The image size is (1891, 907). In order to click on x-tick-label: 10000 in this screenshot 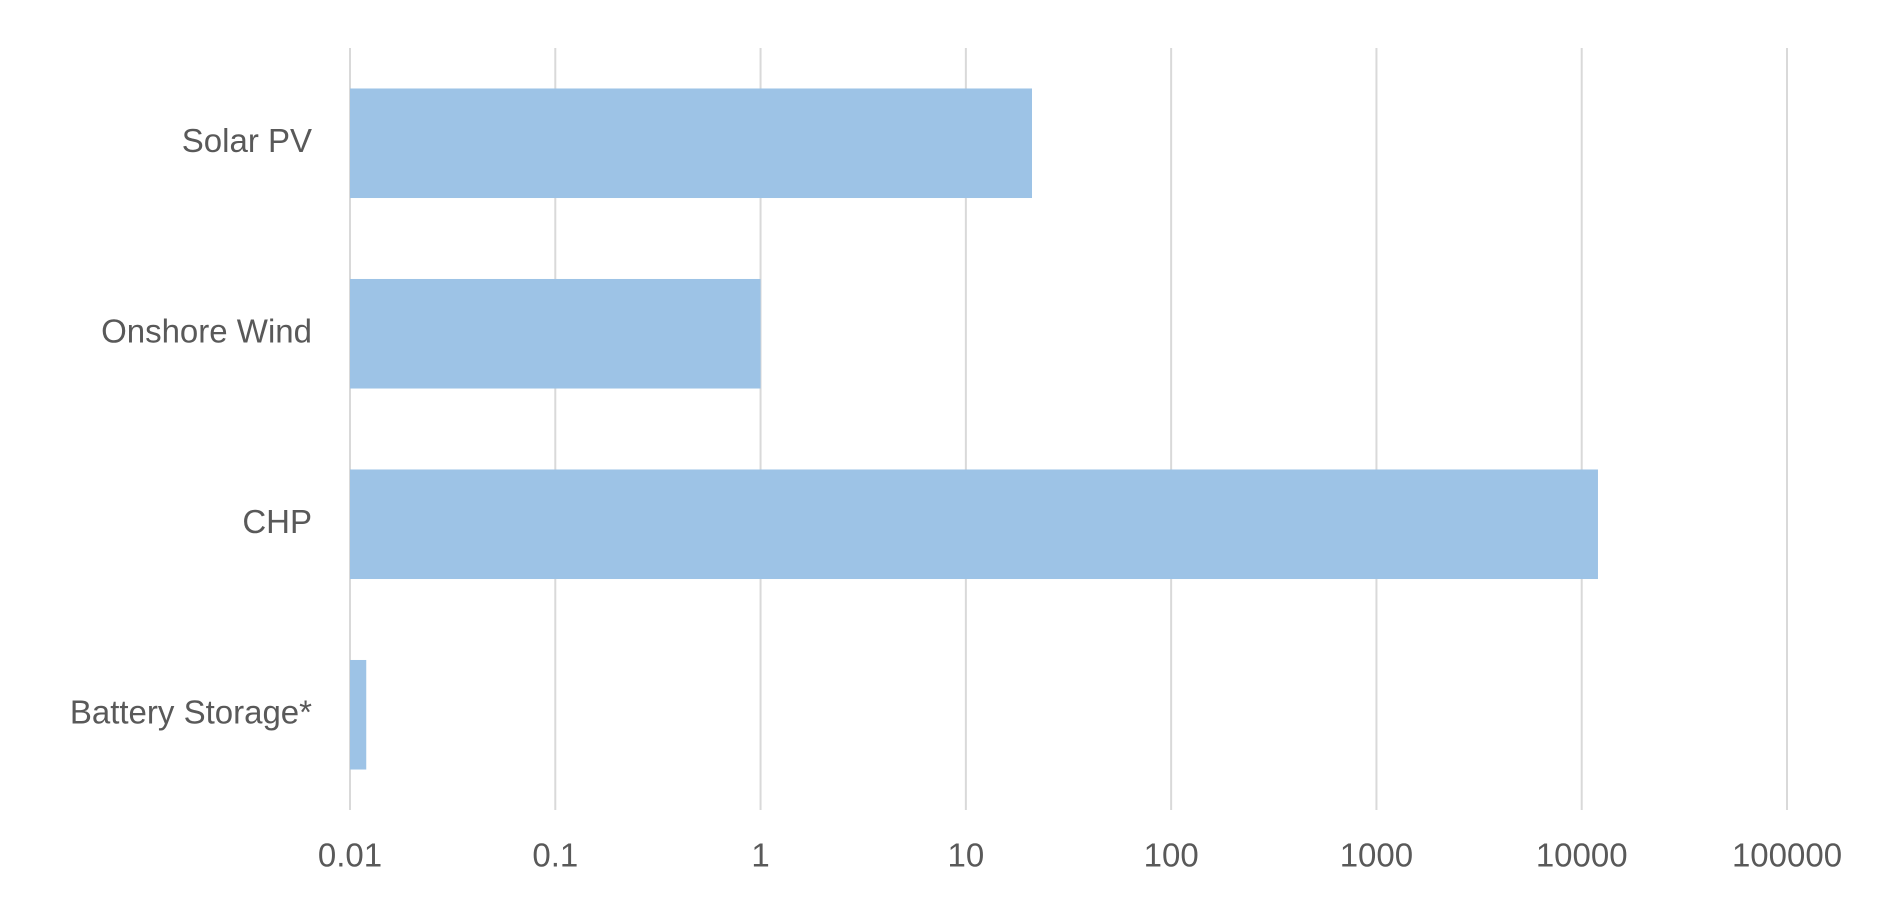, I will do `click(1582, 855)`.